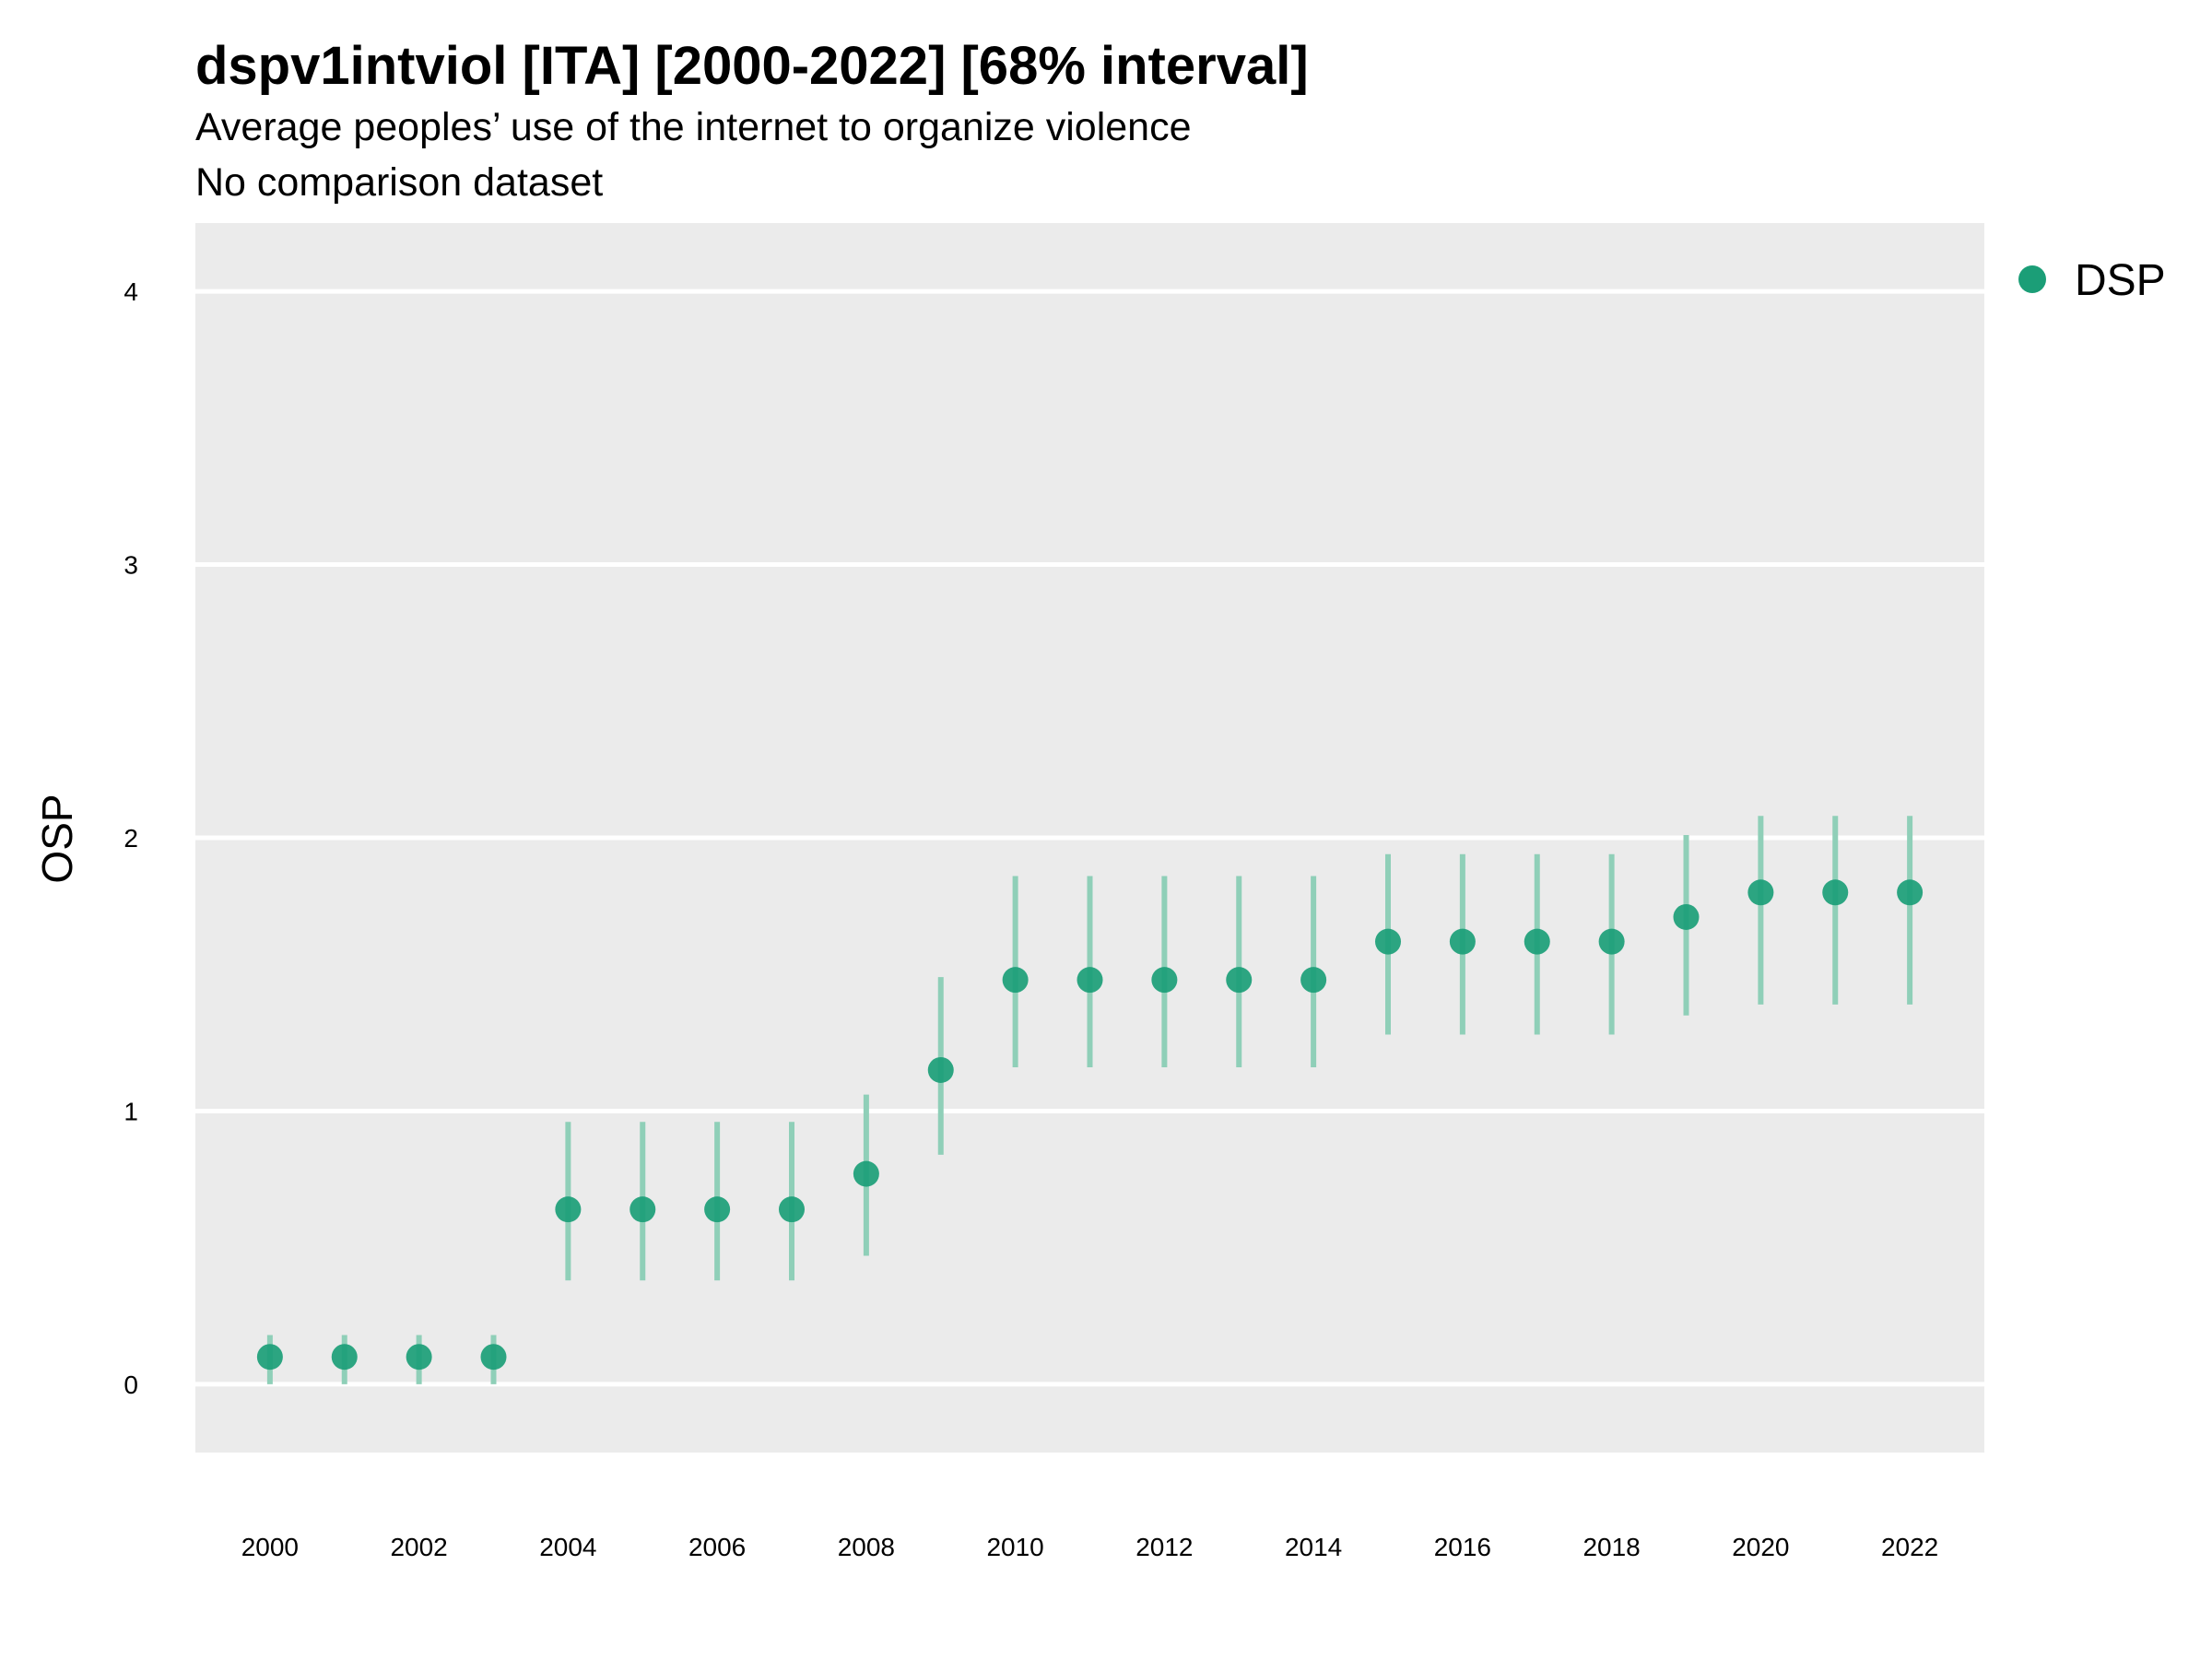  What do you see at coordinates (493, 1357) in the screenshot?
I see `data-point-2003` at bounding box center [493, 1357].